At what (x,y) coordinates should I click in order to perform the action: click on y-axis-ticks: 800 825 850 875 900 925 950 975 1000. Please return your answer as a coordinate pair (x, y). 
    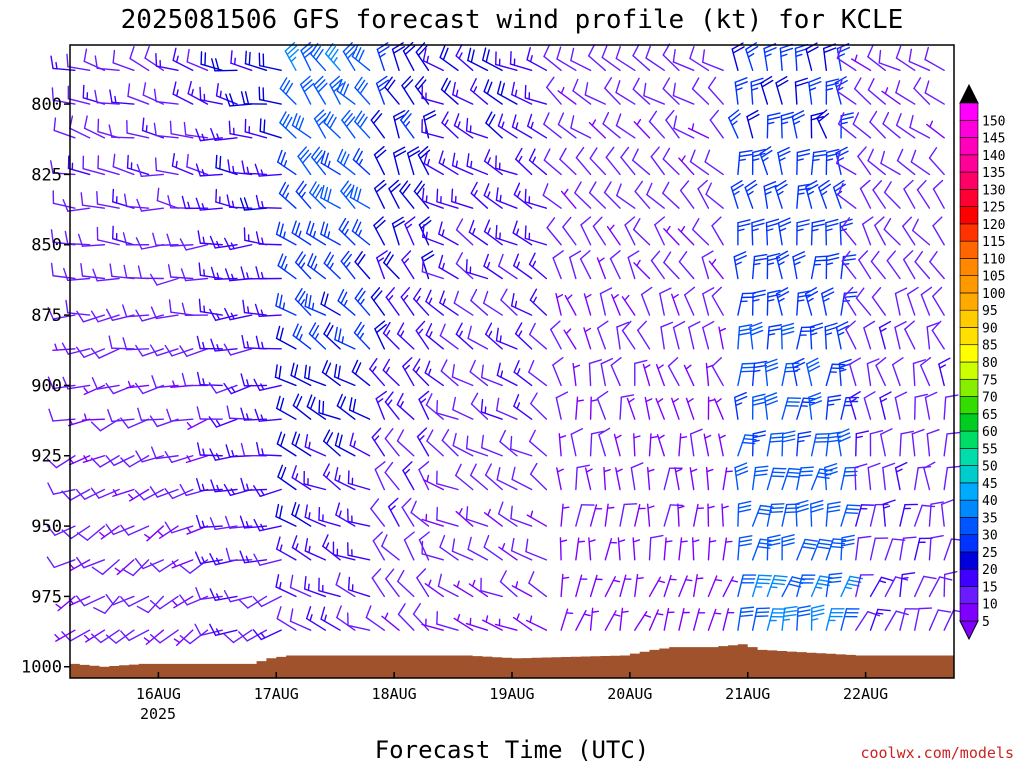
    Looking at the image, I should click on (45, 386).